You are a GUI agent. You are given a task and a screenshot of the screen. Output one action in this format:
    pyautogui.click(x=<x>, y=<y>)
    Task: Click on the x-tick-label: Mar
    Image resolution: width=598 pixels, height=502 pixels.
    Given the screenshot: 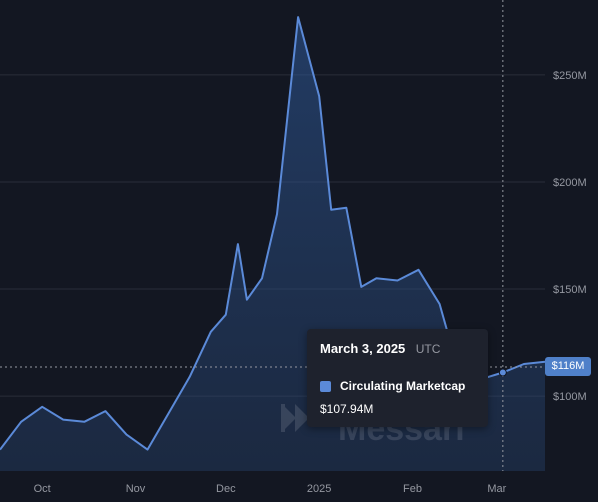 What is the action you would take?
    pyautogui.click(x=496, y=489)
    